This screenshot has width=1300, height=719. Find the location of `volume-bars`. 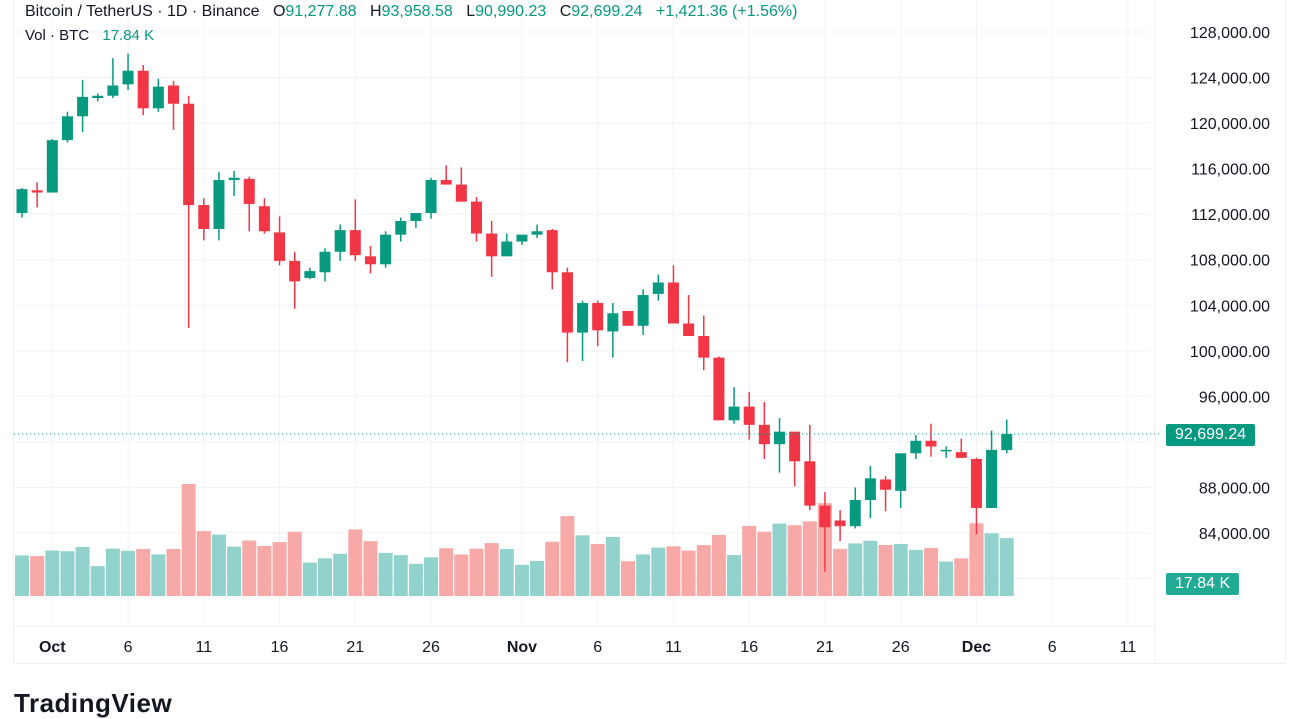

volume-bars is located at coordinates (514, 540).